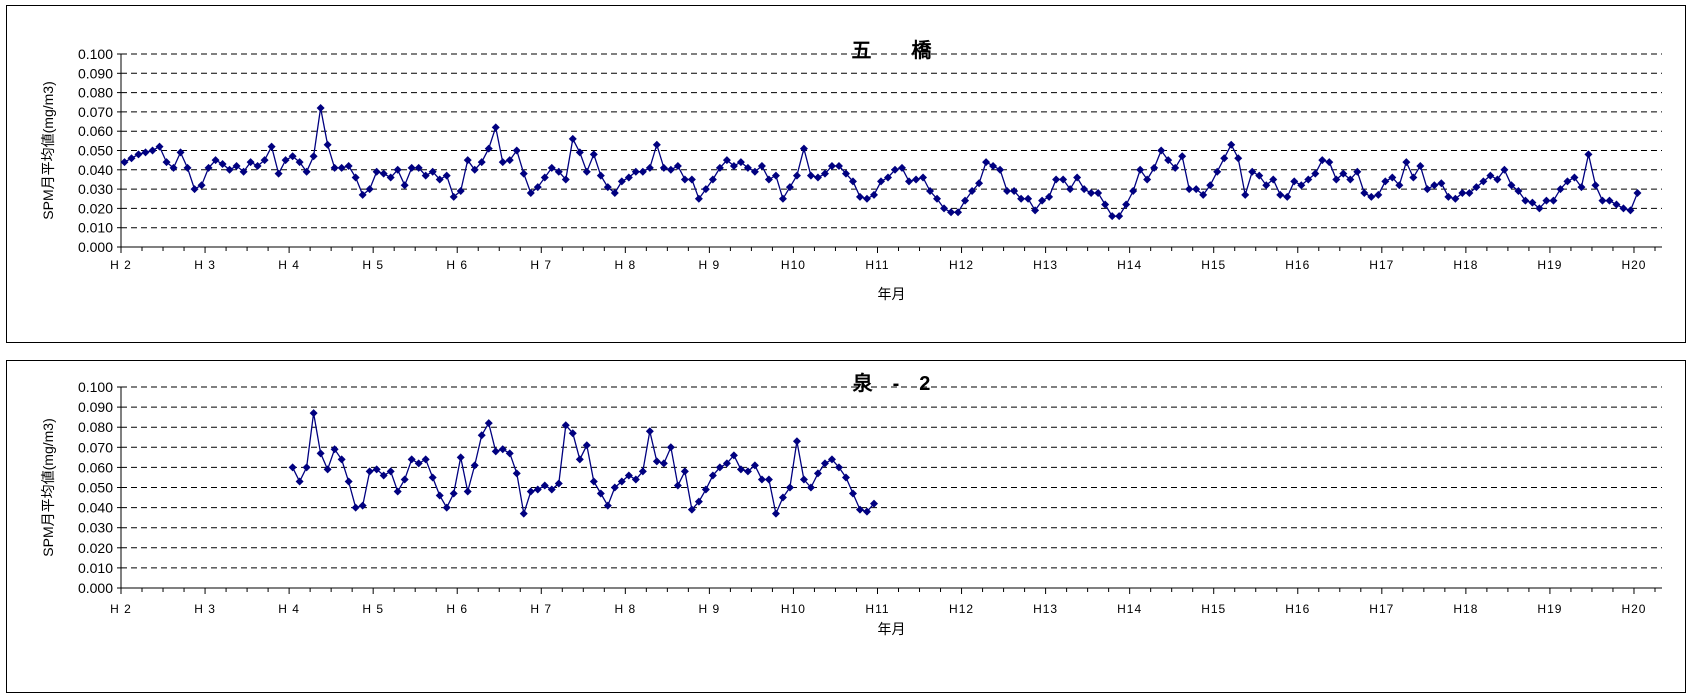  What do you see at coordinates (289, 265) in the screenshot?
I see `x-tick-label: H 4` at bounding box center [289, 265].